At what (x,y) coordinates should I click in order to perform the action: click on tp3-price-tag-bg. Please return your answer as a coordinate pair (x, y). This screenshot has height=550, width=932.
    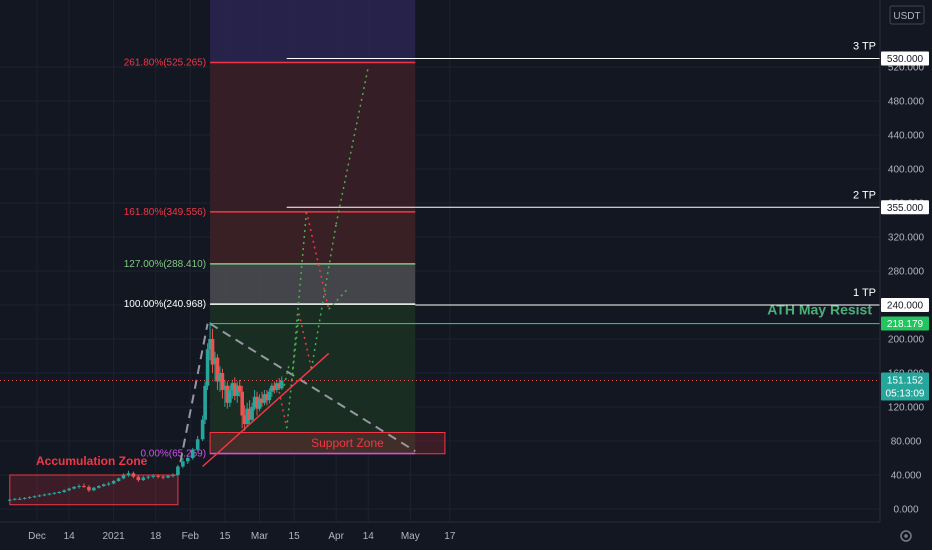
    Looking at the image, I should click on (905, 58).